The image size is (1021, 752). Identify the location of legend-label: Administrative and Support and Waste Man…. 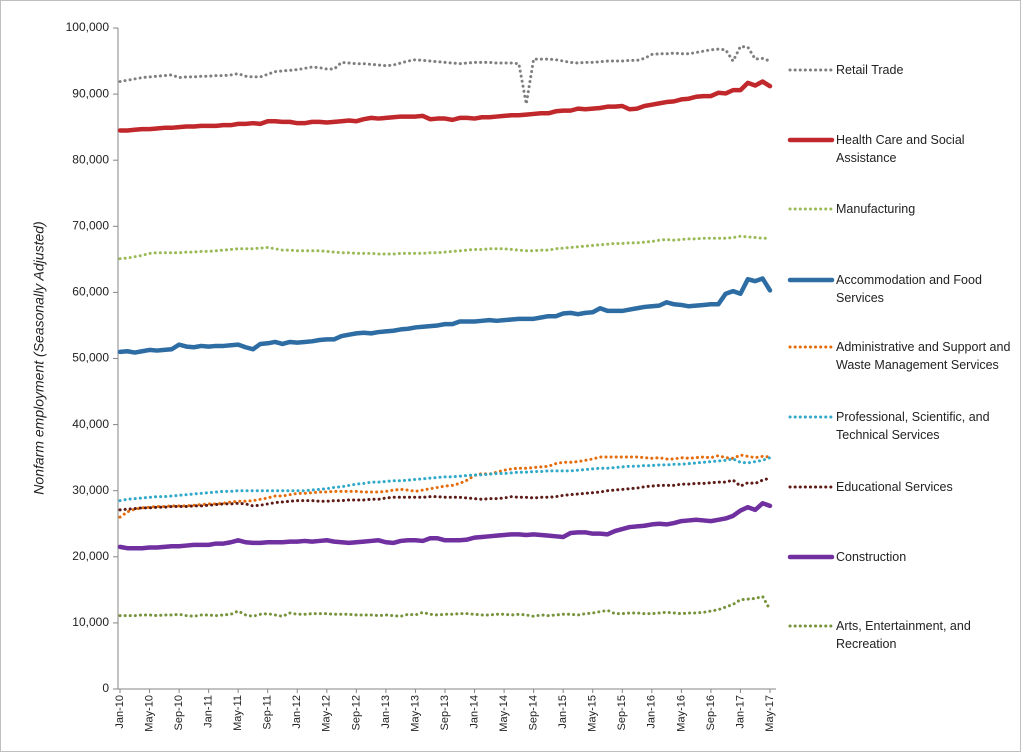
(923, 356).